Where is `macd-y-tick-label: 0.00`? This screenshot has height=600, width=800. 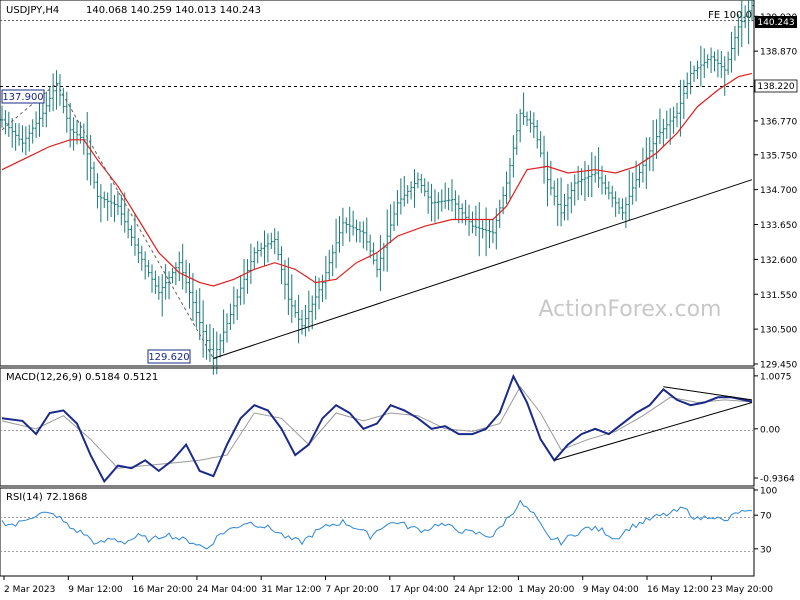 macd-y-tick-label: 0.00 is located at coordinates (770, 430).